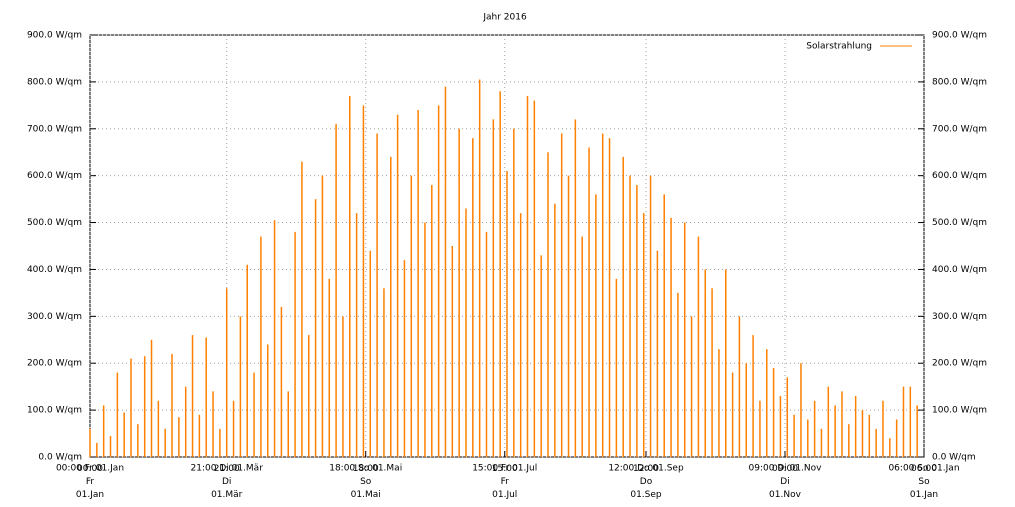 Image resolution: width=1015 pixels, height=507 pixels. Describe the element at coordinates (54, 129) in the screenshot. I see `y-tick-label: 700.0 W/qm` at that location.